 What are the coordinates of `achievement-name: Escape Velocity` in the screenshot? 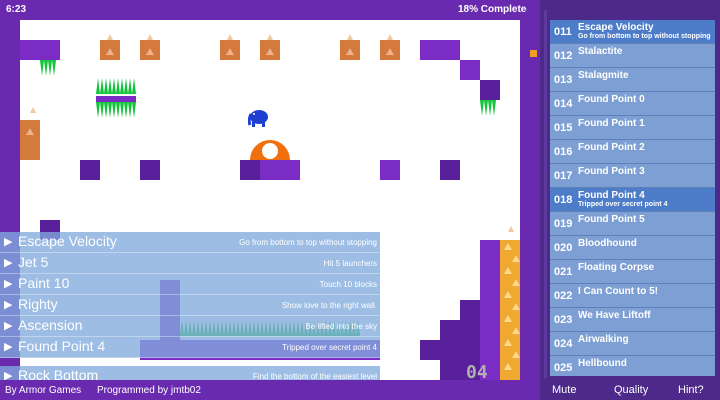 It's located at (67, 241).